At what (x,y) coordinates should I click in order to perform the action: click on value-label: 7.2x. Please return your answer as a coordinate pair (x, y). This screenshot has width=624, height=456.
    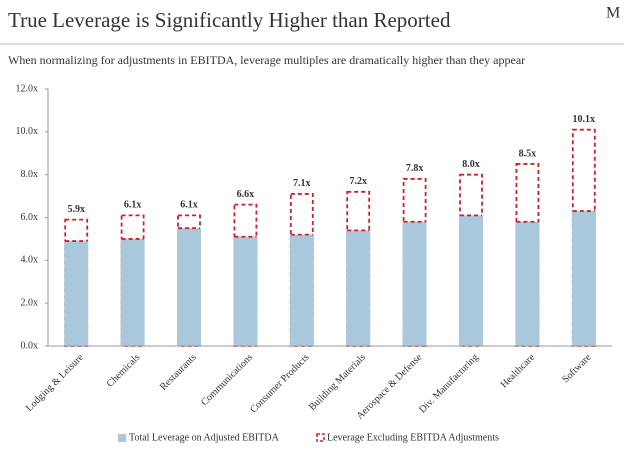
    Looking at the image, I should click on (358, 181).